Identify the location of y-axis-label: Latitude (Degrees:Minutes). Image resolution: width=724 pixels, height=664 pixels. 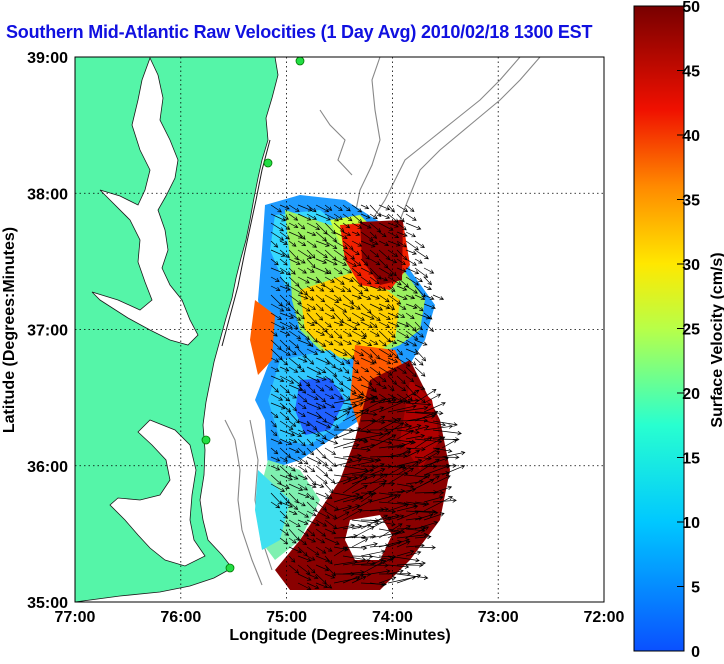
(9, 330).